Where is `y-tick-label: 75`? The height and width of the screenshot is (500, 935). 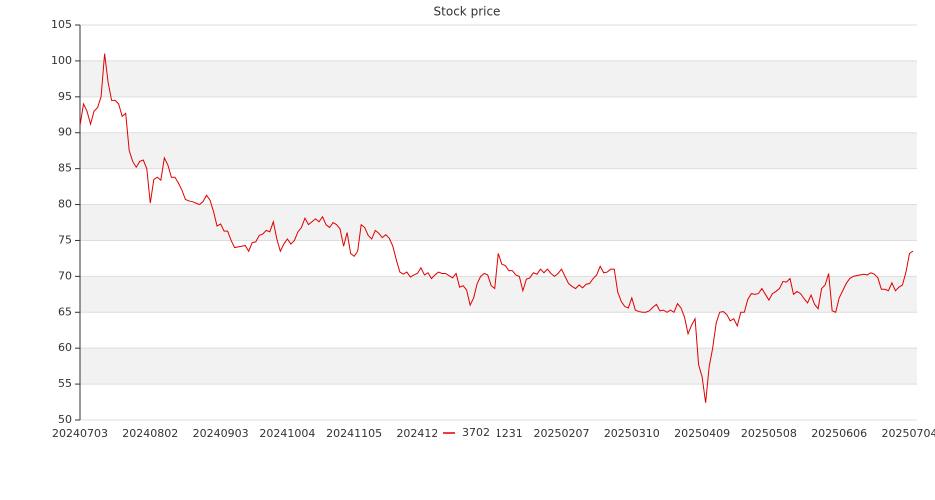 y-tick-label: 75 is located at coordinates (65, 239).